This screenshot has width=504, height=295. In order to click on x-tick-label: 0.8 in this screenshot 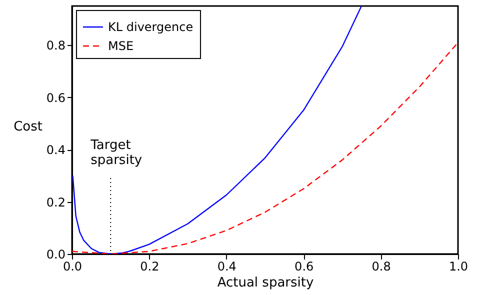, I will do `click(381, 267)`.